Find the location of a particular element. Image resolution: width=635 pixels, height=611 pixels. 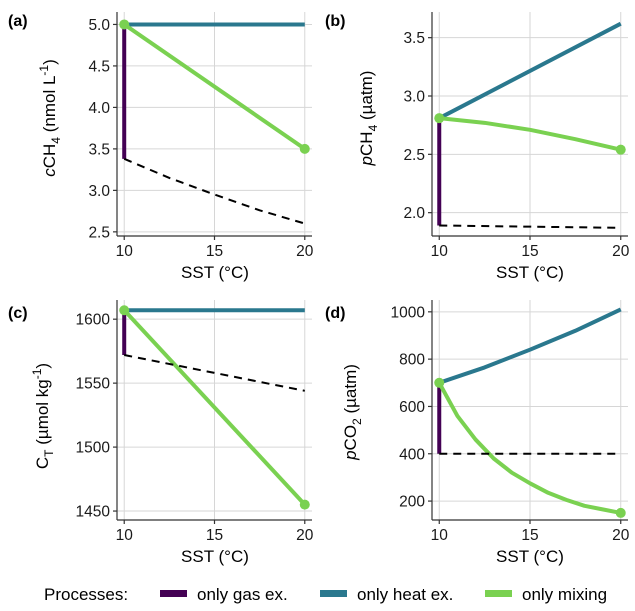

panel-c-series-only-mixing-line is located at coordinates (214, 407).